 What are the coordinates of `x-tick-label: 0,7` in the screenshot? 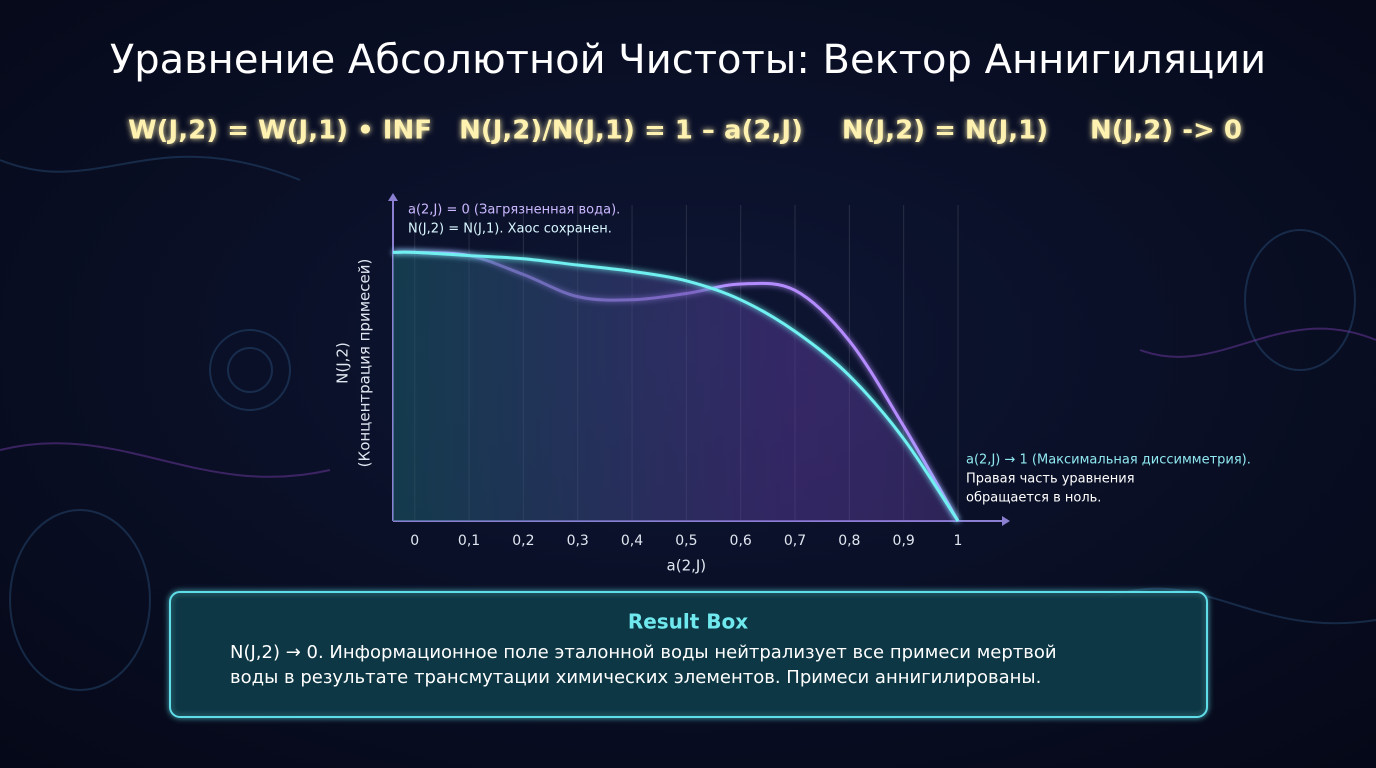 It's located at (795, 541).